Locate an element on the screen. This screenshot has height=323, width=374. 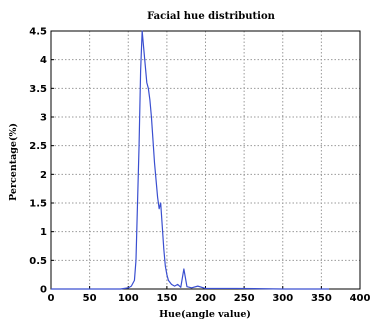
y-tick-label: 0.5 is located at coordinates (38, 261).